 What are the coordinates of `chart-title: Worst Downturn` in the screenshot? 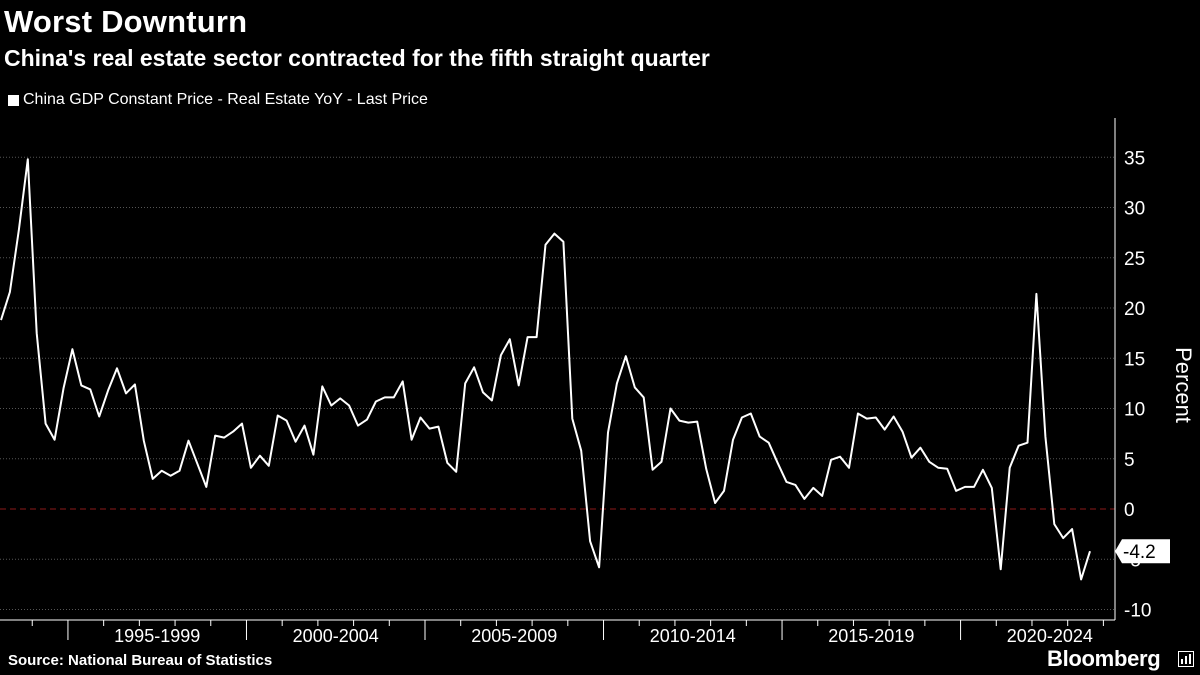 It's located at (126, 21).